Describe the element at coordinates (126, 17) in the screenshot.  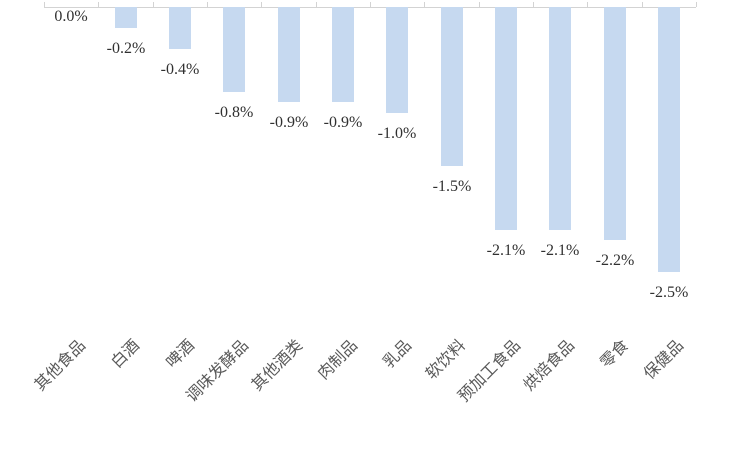
I see `bar-白酒` at that location.